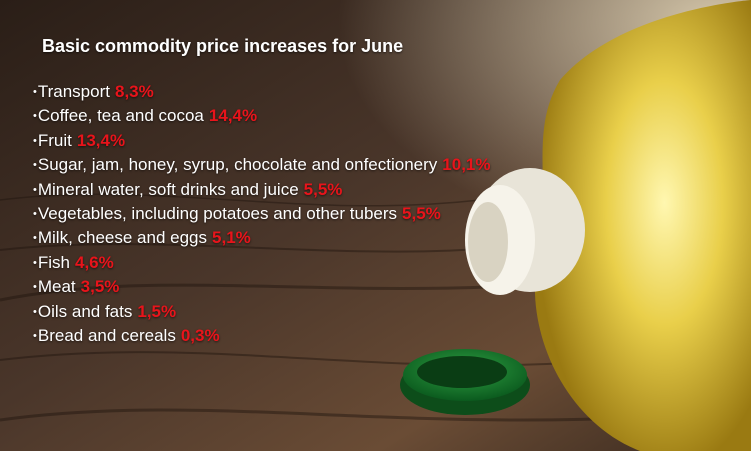 The width and height of the screenshot is (751, 451). I want to click on item-value: 1,5%, so click(157, 311).